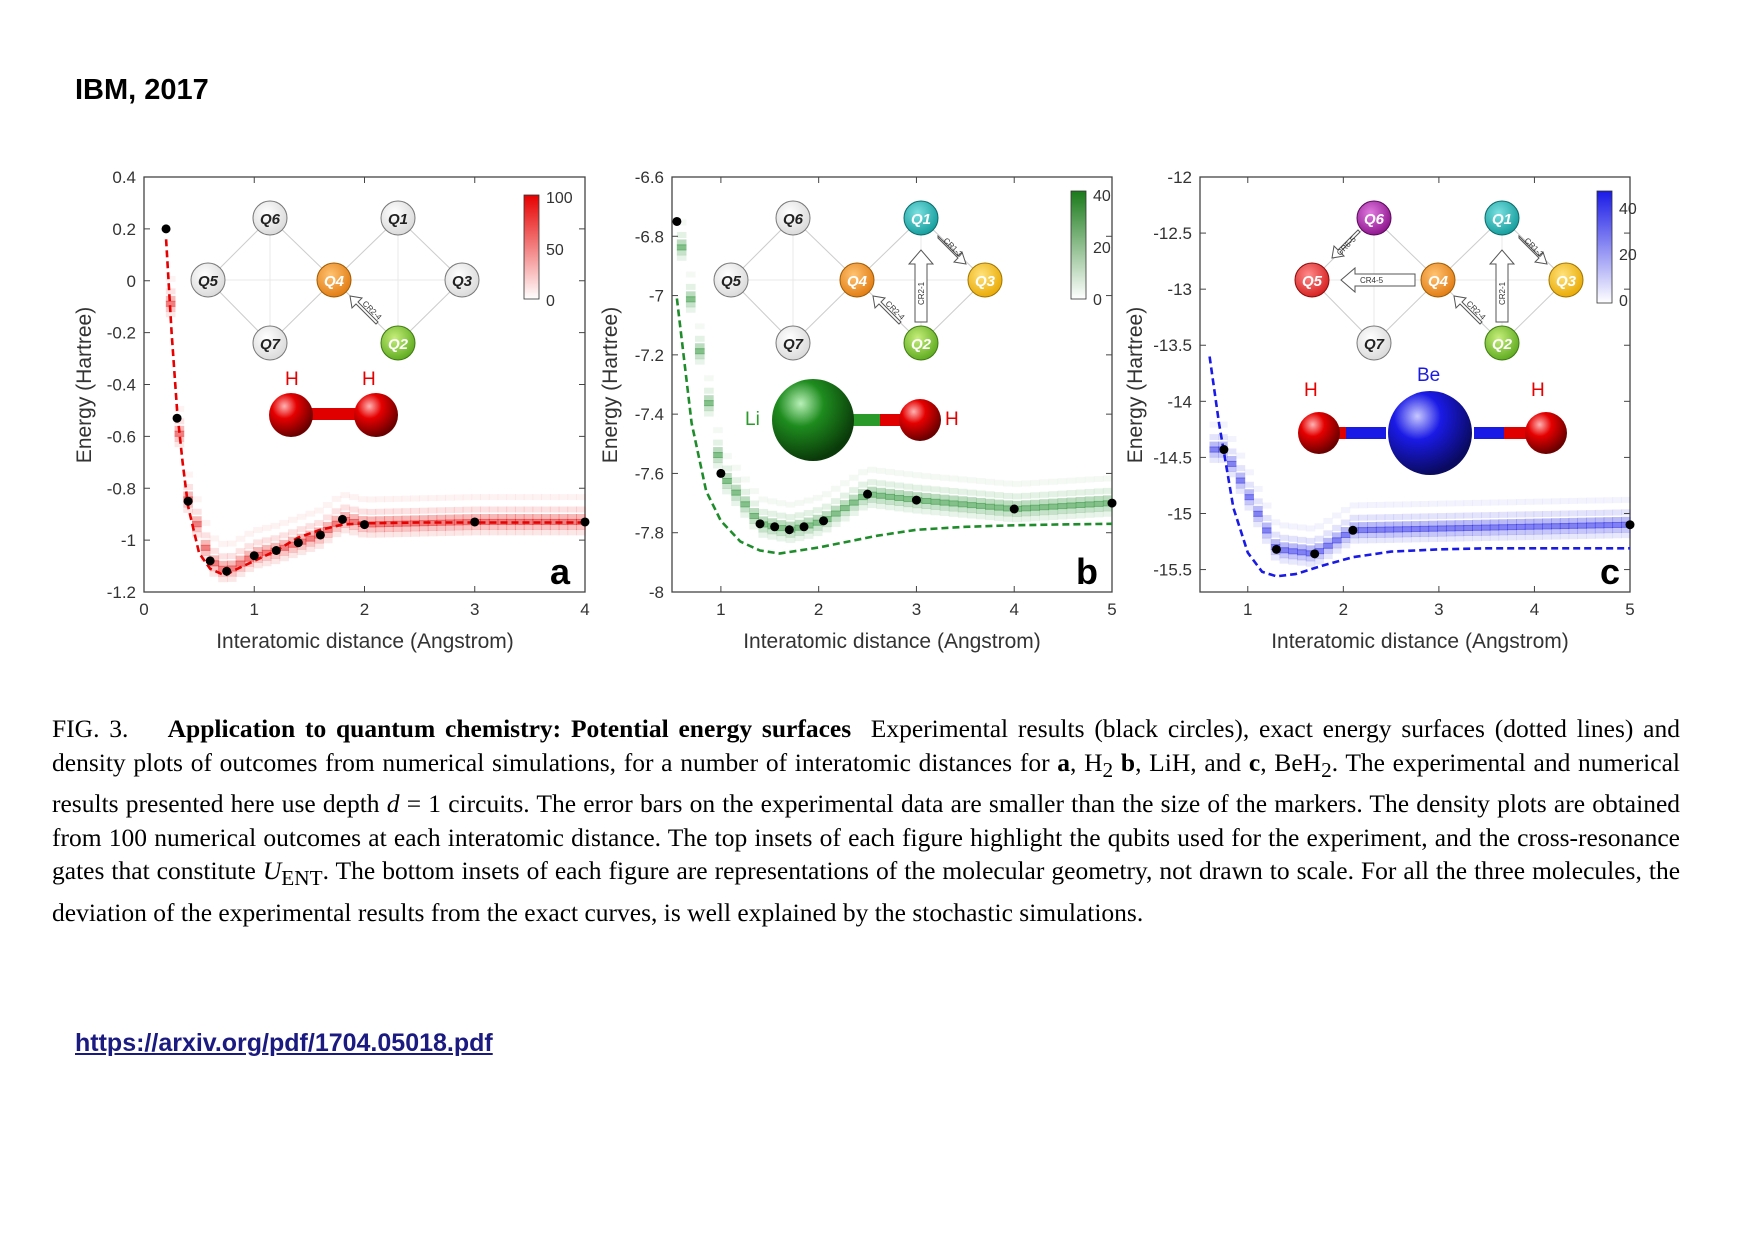 This screenshot has width=1754, height=1241. Describe the element at coordinates (656, 296) in the screenshot. I see `y-tick-label: -7` at that location.